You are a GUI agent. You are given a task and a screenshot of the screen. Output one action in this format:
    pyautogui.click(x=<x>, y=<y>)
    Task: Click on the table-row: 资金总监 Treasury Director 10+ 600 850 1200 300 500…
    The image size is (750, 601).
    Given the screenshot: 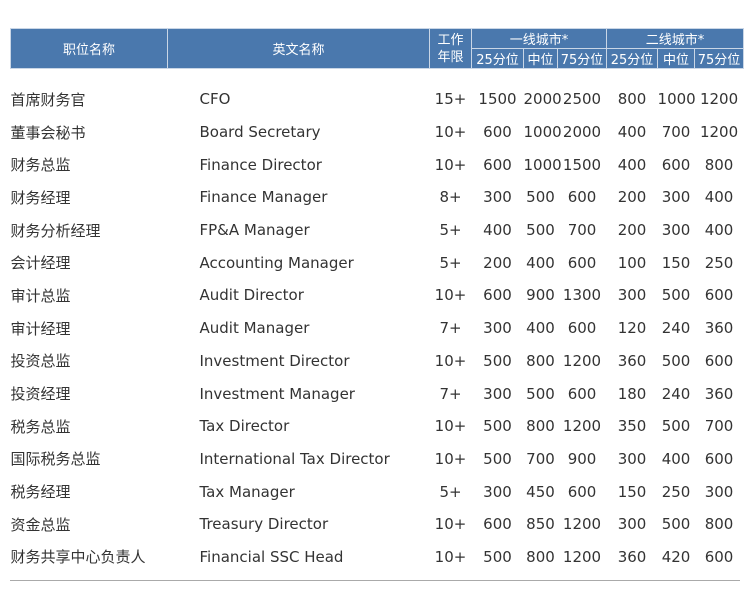 What is the action you would take?
    pyautogui.click(x=377, y=524)
    